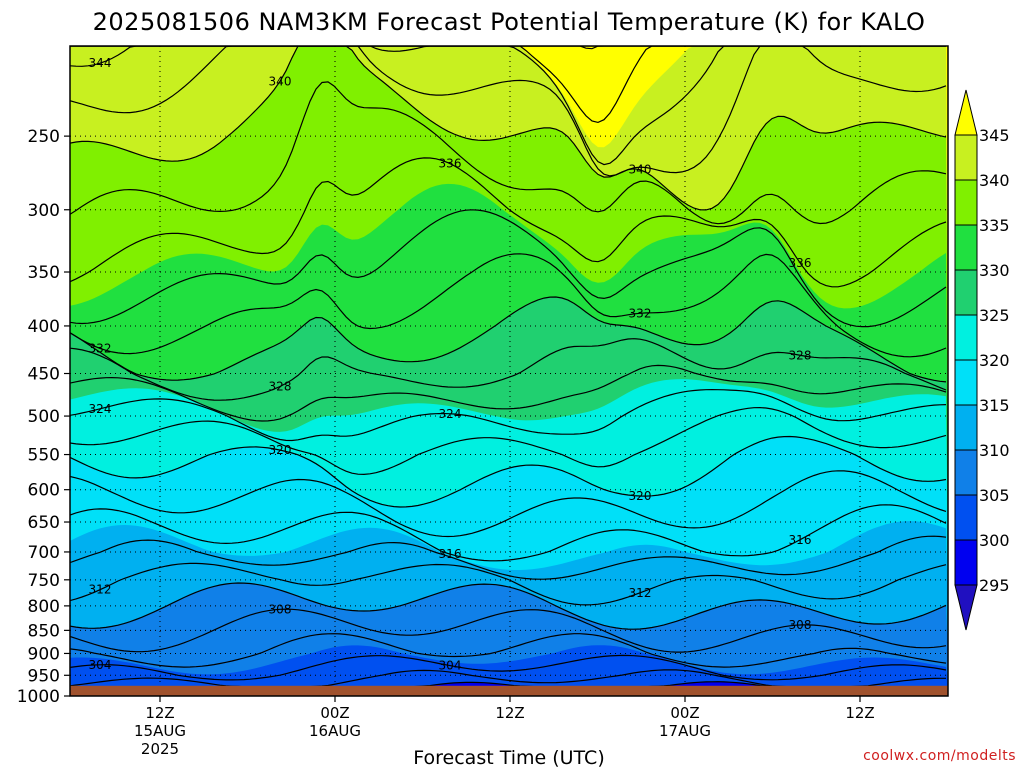 The width and height of the screenshot is (1024, 768). I want to click on x-tick-date-3: 17AUG, so click(685, 731).